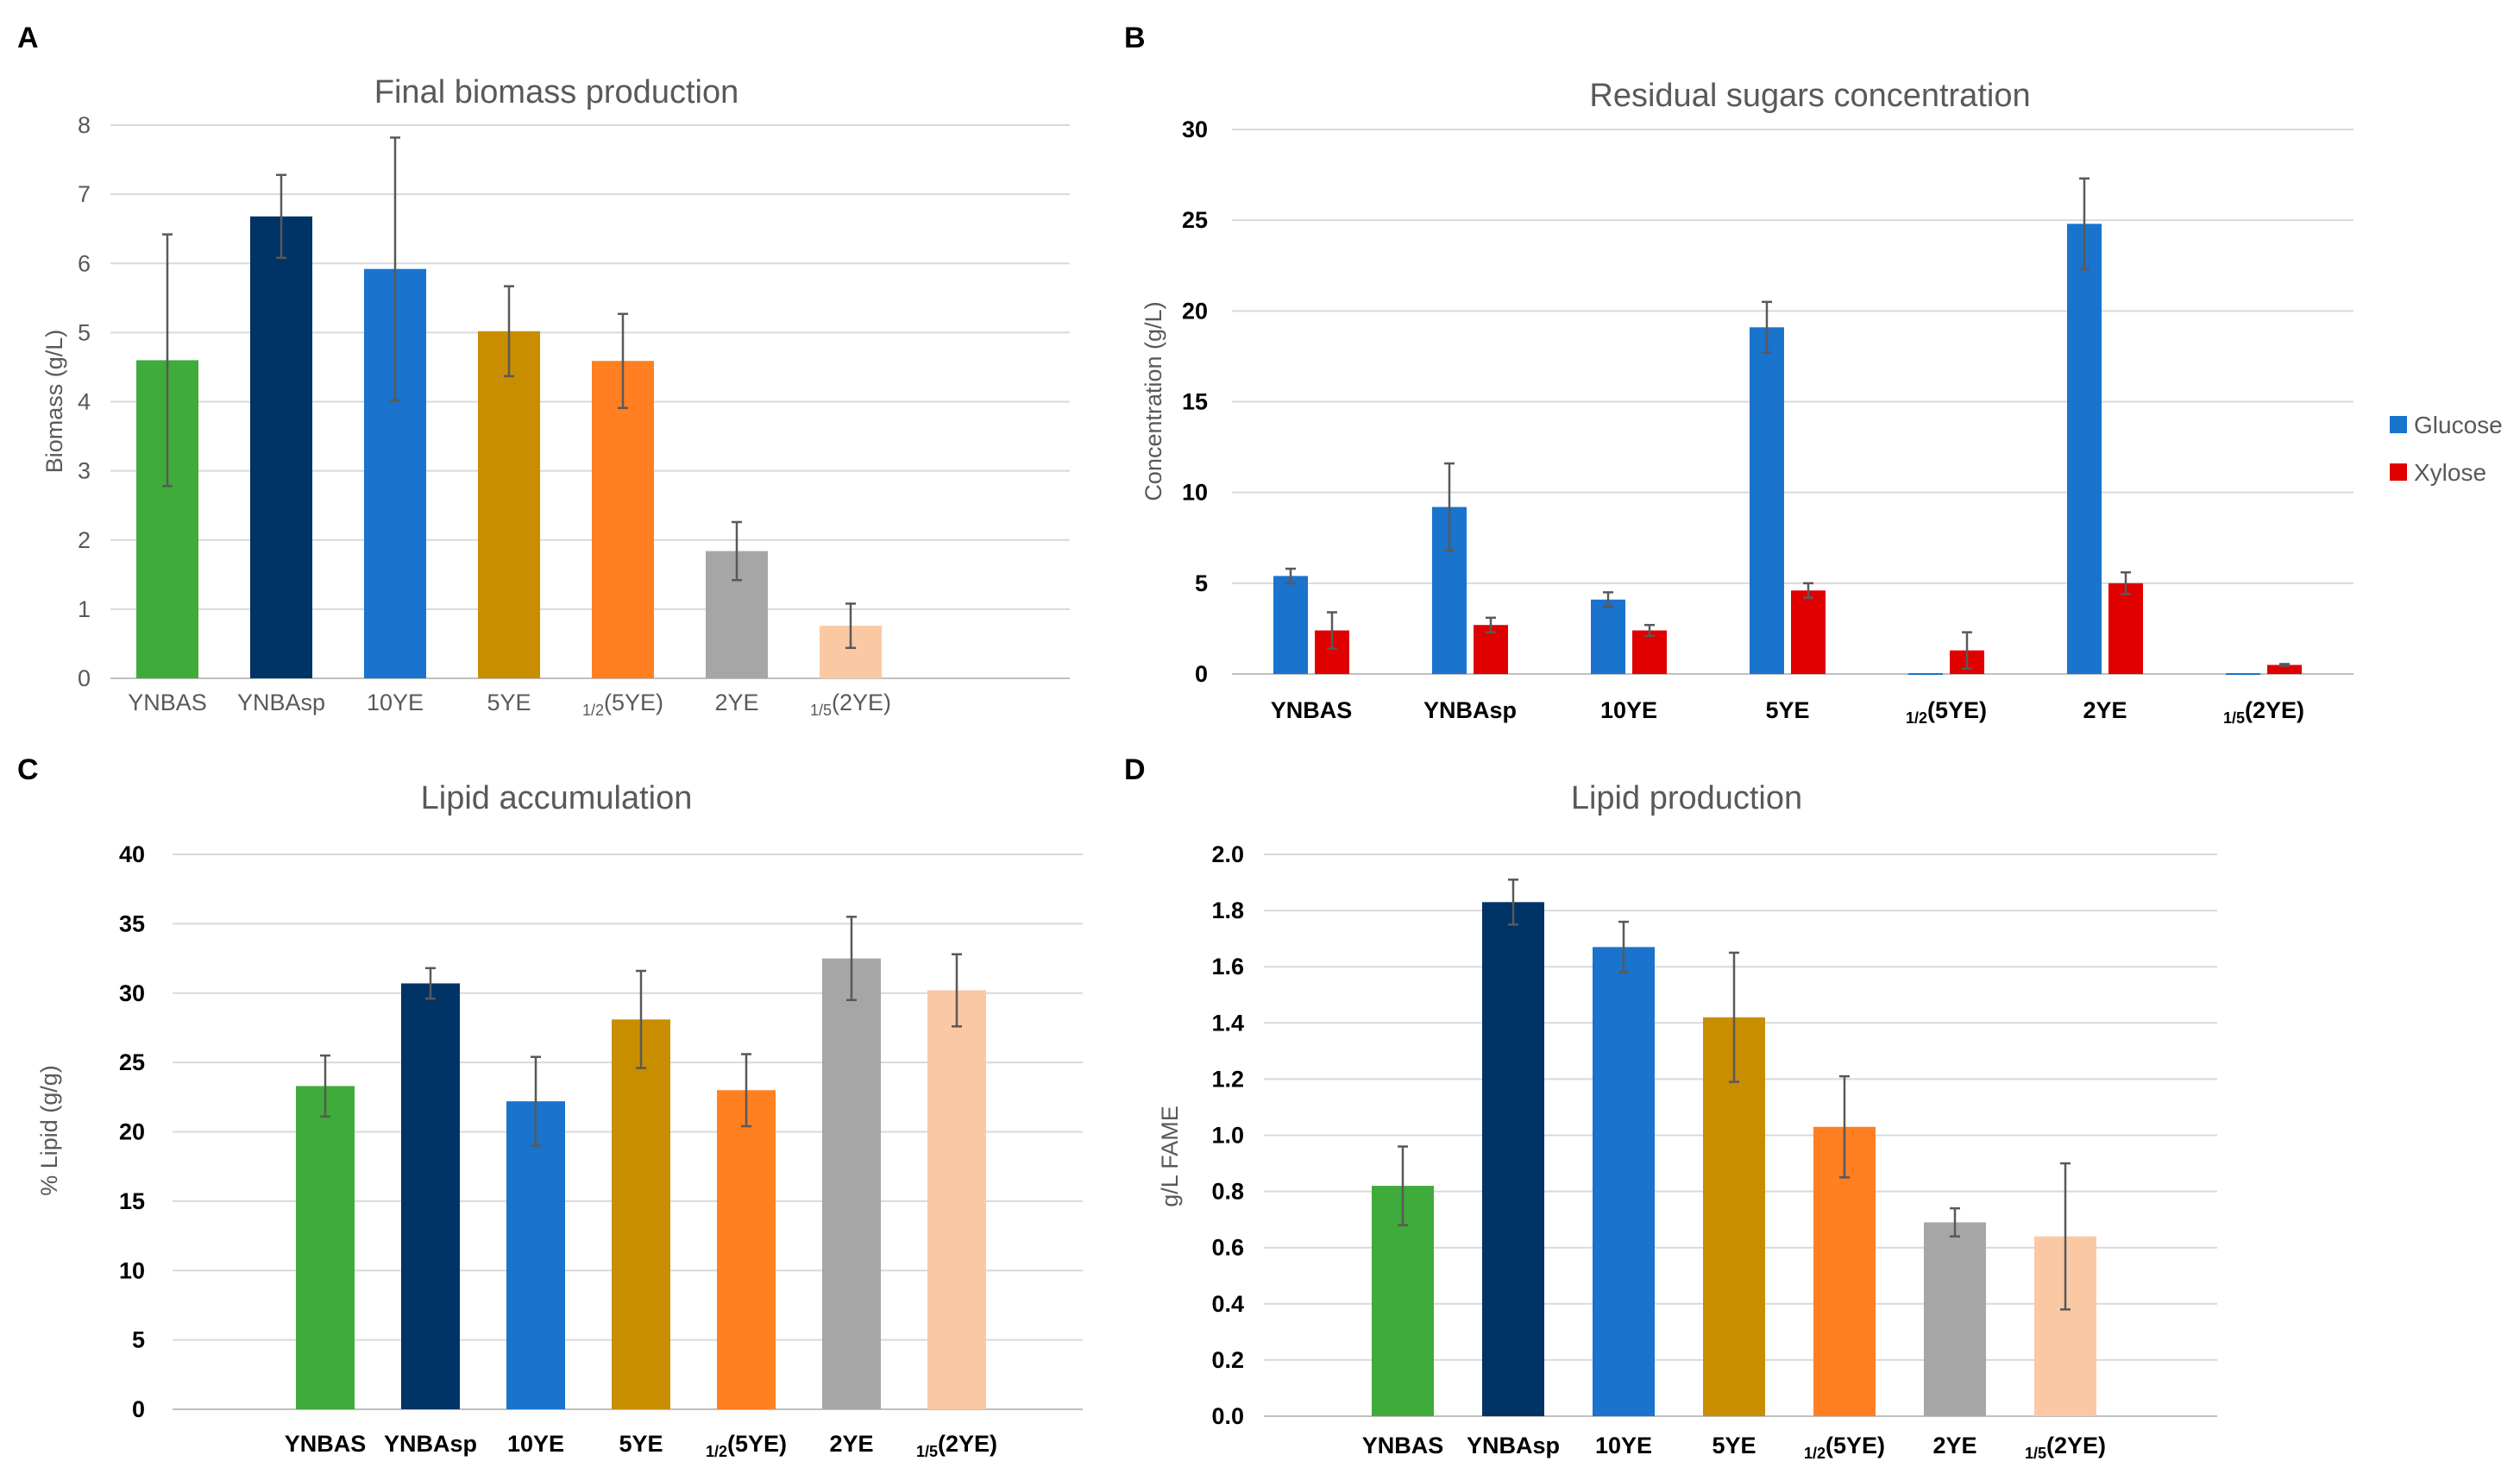 This screenshot has width=2520, height=1474. What do you see at coordinates (1201, 583) in the screenshot?
I see `y-tick-label-b: 5` at bounding box center [1201, 583].